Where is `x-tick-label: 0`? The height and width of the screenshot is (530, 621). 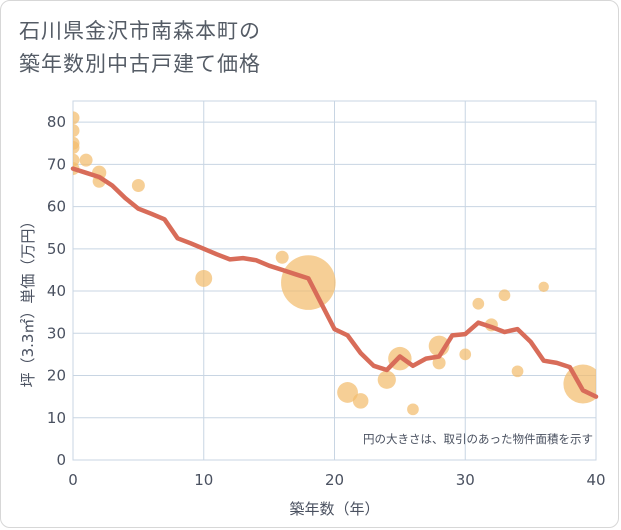 x-tick-label: 0 is located at coordinates (73, 480).